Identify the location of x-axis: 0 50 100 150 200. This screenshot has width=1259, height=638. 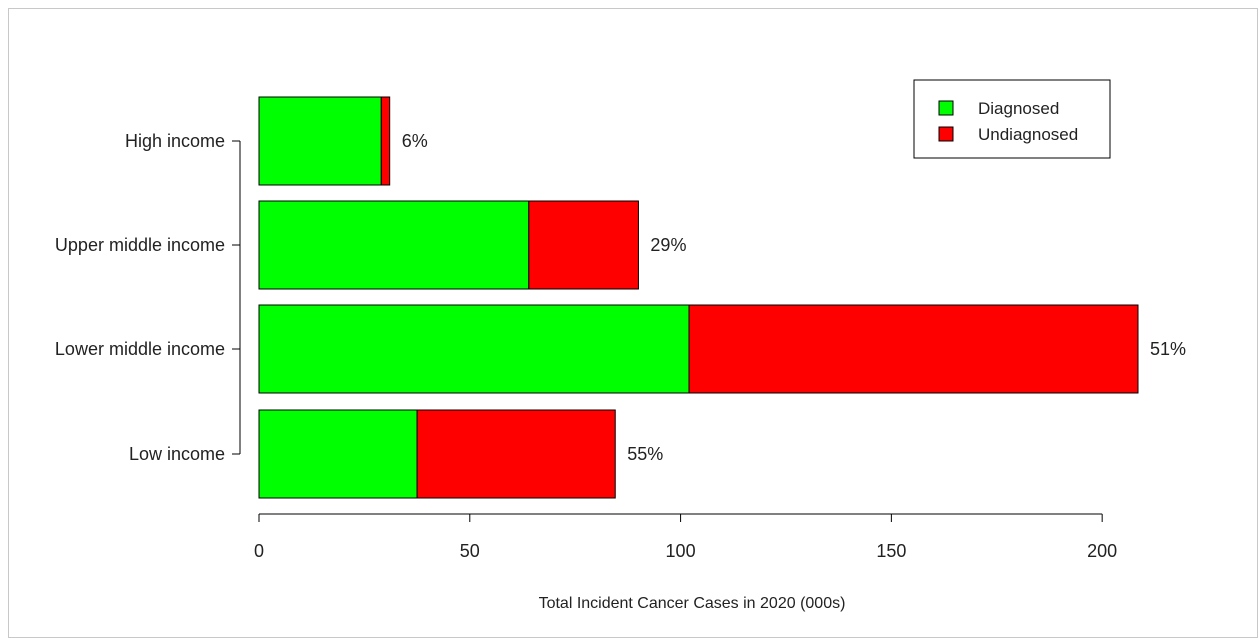
(685, 537).